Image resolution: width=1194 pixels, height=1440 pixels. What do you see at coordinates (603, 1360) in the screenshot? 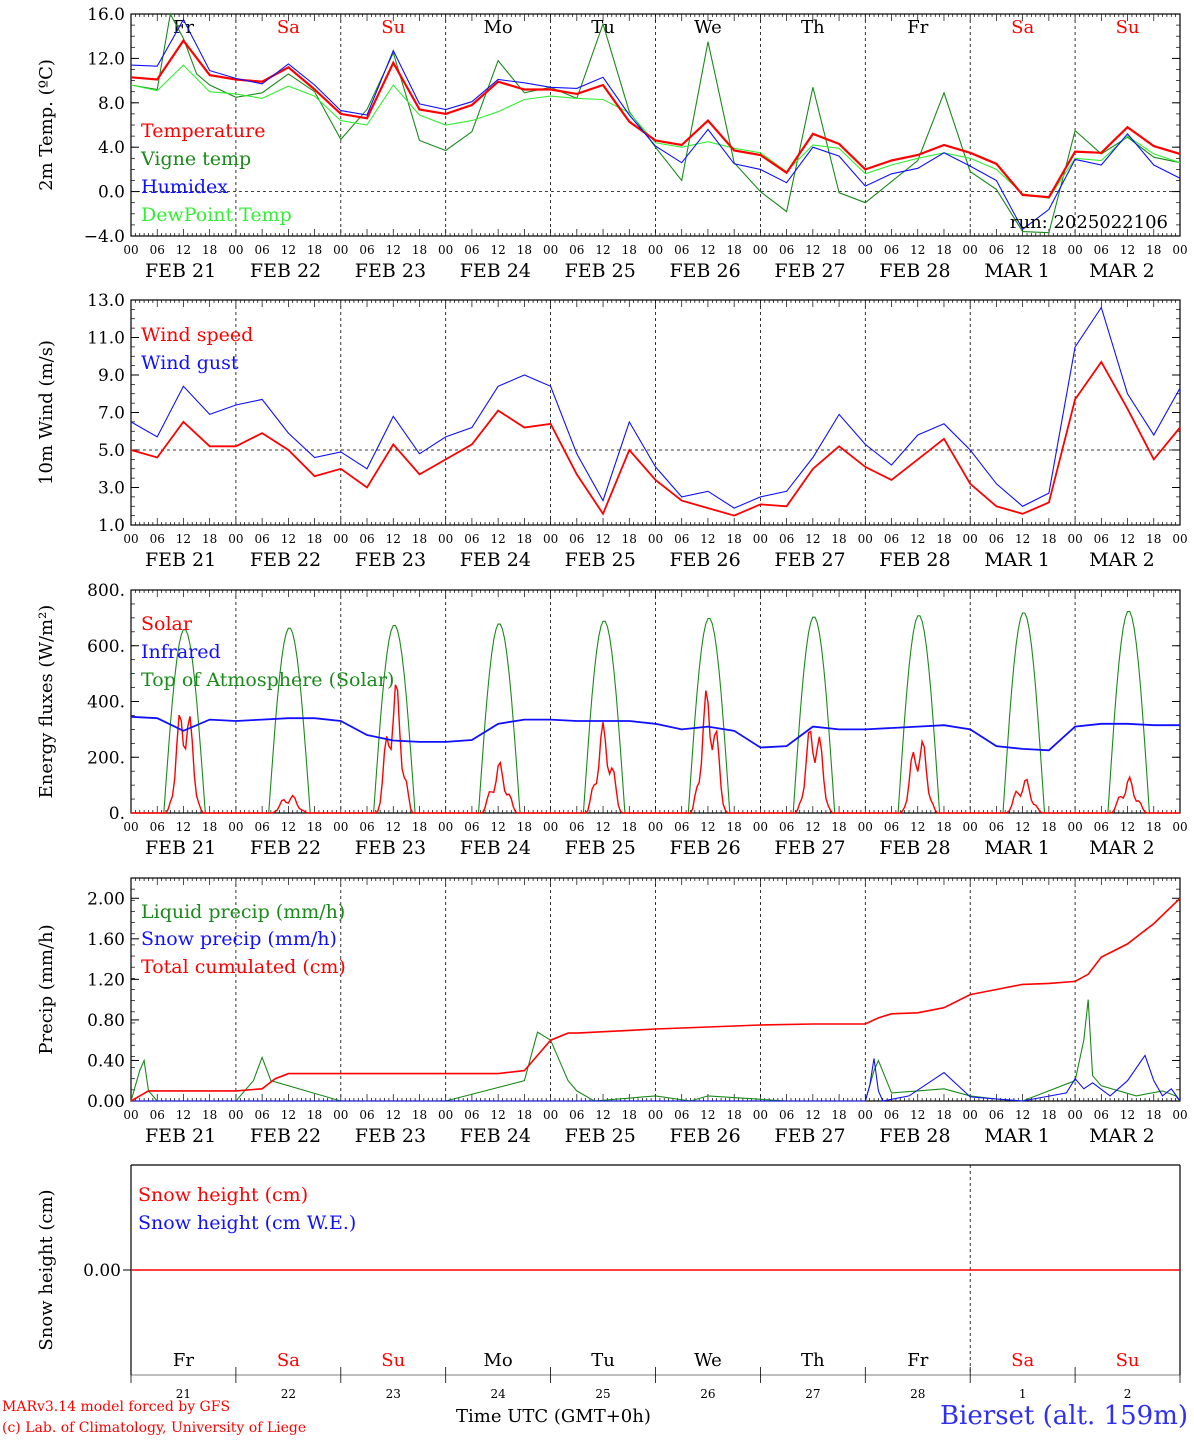
I see `weekday-label: Tu` at bounding box center [603, 1360].